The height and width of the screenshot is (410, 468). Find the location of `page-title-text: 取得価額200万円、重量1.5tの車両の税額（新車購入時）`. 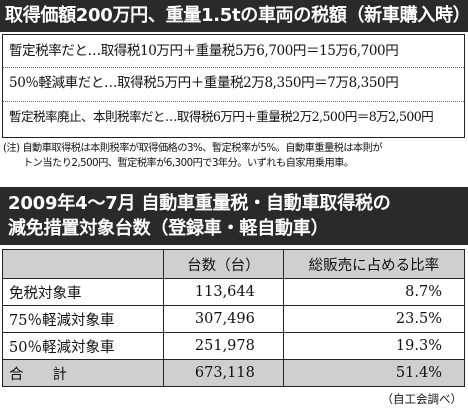

page-title-text: 取得価額200万円、重量1.5tの車両の税額（新車購入時） is located at coordinates (236, 15).